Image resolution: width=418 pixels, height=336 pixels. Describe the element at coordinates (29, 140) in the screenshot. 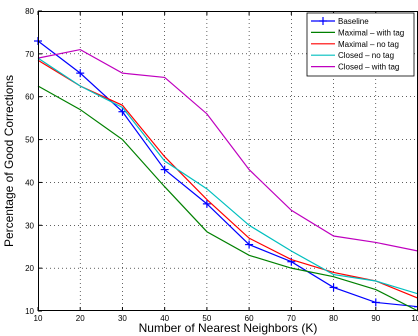

I see `y-tick-label: 50` at that location.